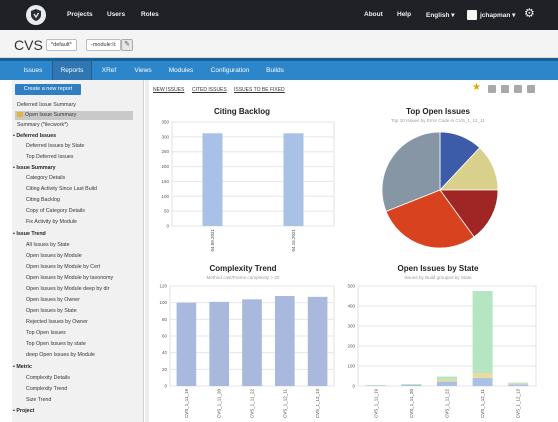  Describe the element at coordinates (36, 15) in the screenshot. I see `app-logo` at that location.